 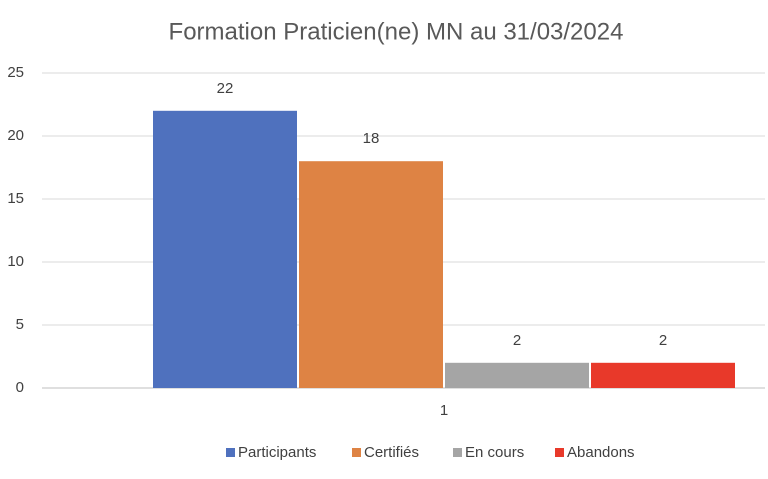 I want to click on y-tick-label: 5, so click(x=20, y=324).